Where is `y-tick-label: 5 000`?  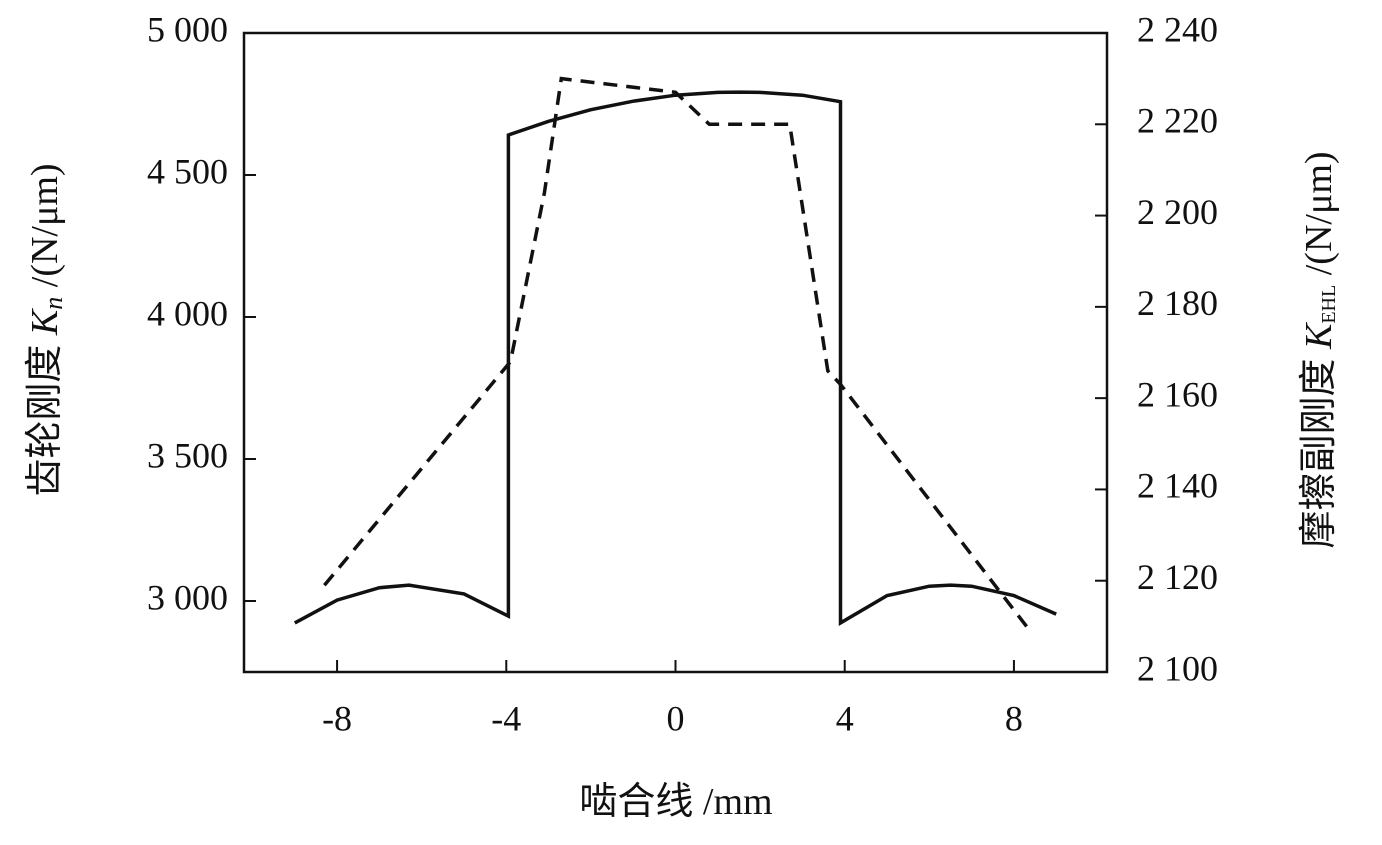
y-tick-label: 5 000 is located at coordinates (187, 29).